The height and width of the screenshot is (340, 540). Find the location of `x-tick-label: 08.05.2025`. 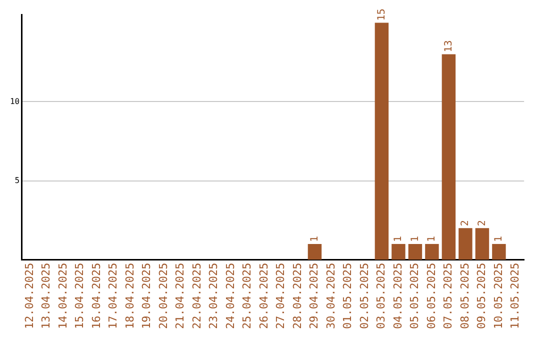

x-tick-label: 08.05.2025 is located at coordinates (465, 296).